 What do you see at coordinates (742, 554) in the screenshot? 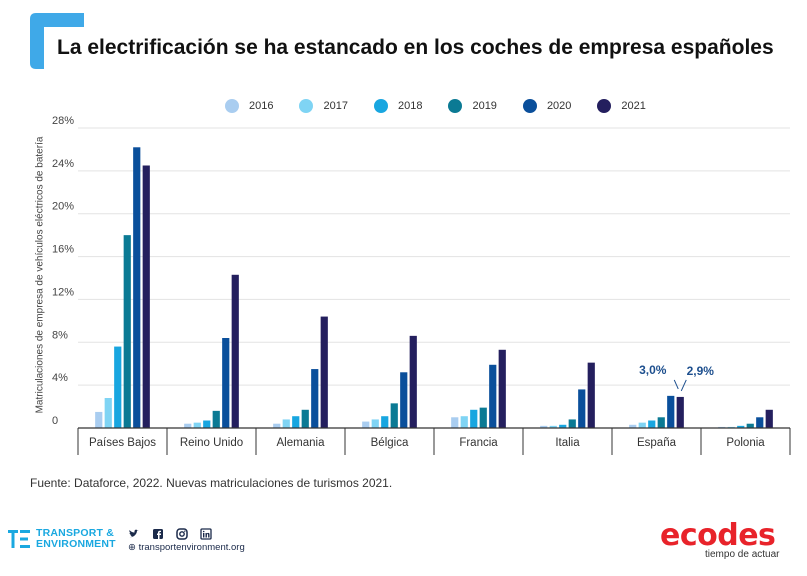
I see `ecodes-tagline: tiempo de actuar` at bounding box center [742, 554].